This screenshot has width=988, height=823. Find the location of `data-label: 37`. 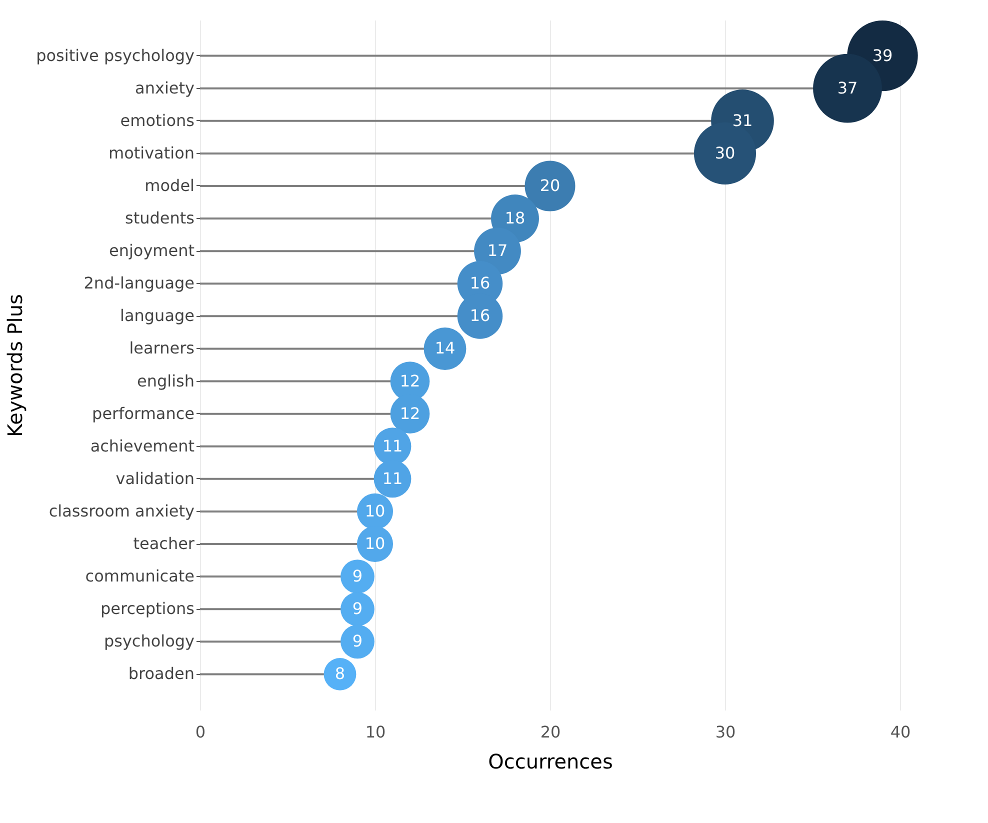

data-label: 37 is located at coordinates (847, 88).